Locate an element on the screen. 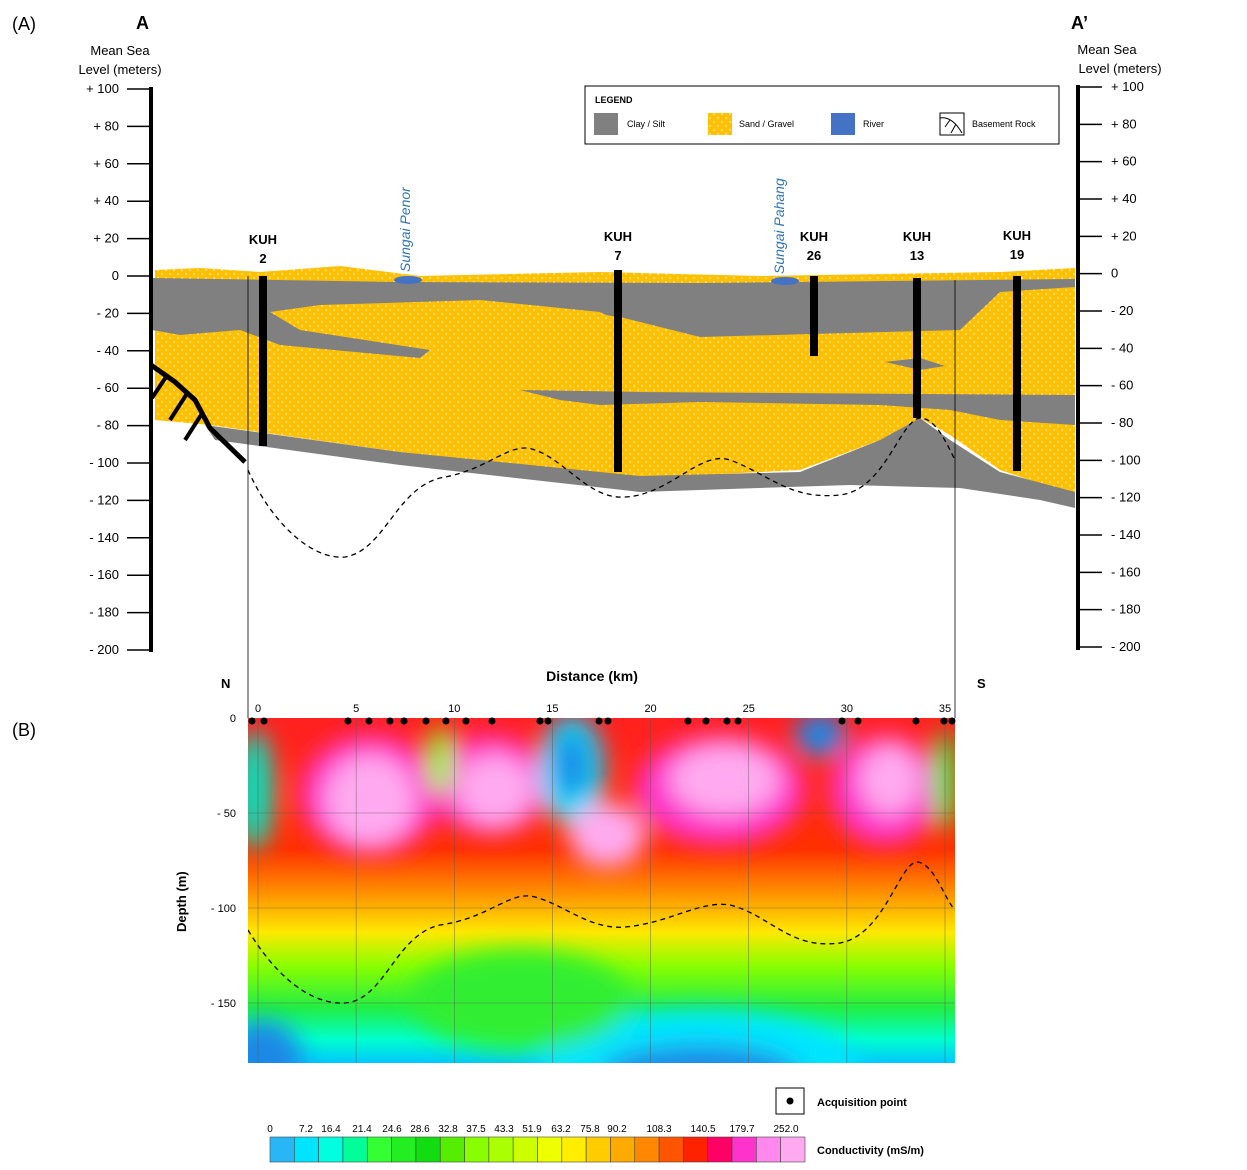 Image resolution: width=1247 pixels, height=1170 pixels. colorbar-label: 75.8 is located at coordinates (590, 1129).